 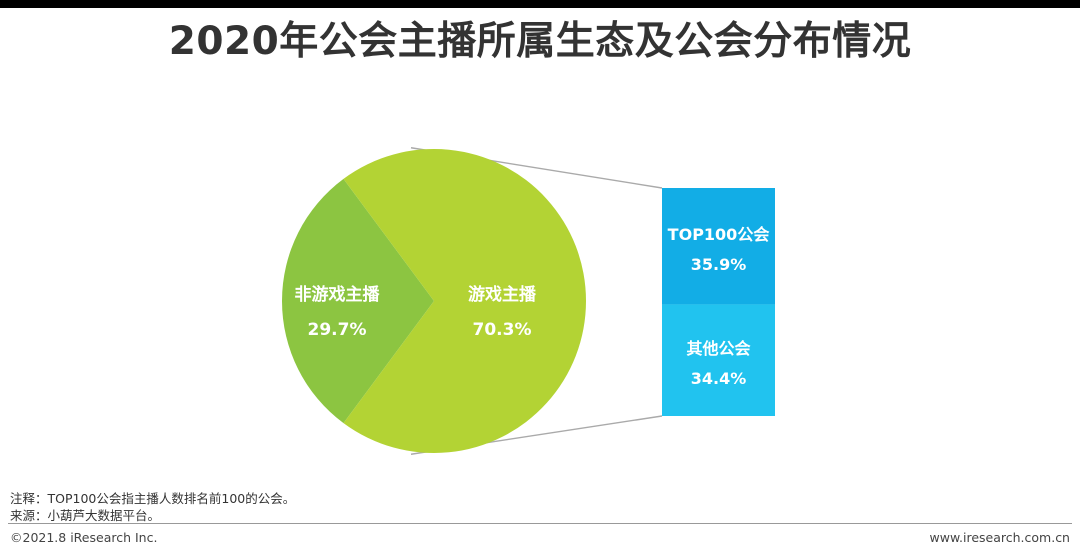 I want to click on bar-segment-other, so click(x=718, y=360).